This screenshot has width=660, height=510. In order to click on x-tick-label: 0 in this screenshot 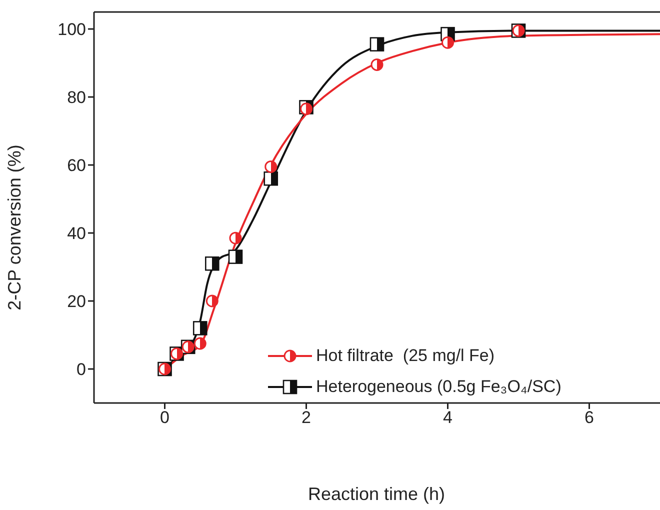, I will do `click(165, 418)`.